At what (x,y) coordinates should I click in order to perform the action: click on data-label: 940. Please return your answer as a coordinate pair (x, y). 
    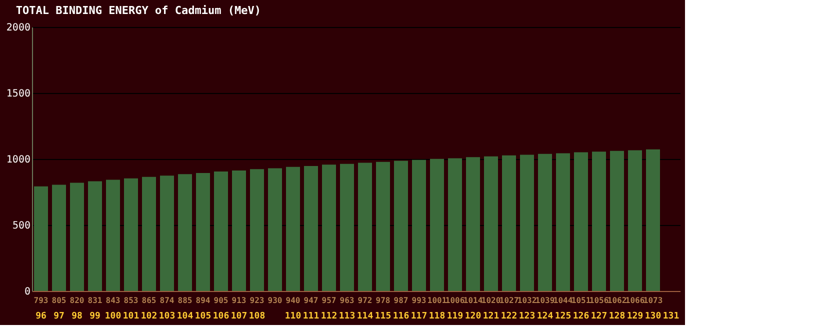
    Looking at the image, I should click on (293, 300).